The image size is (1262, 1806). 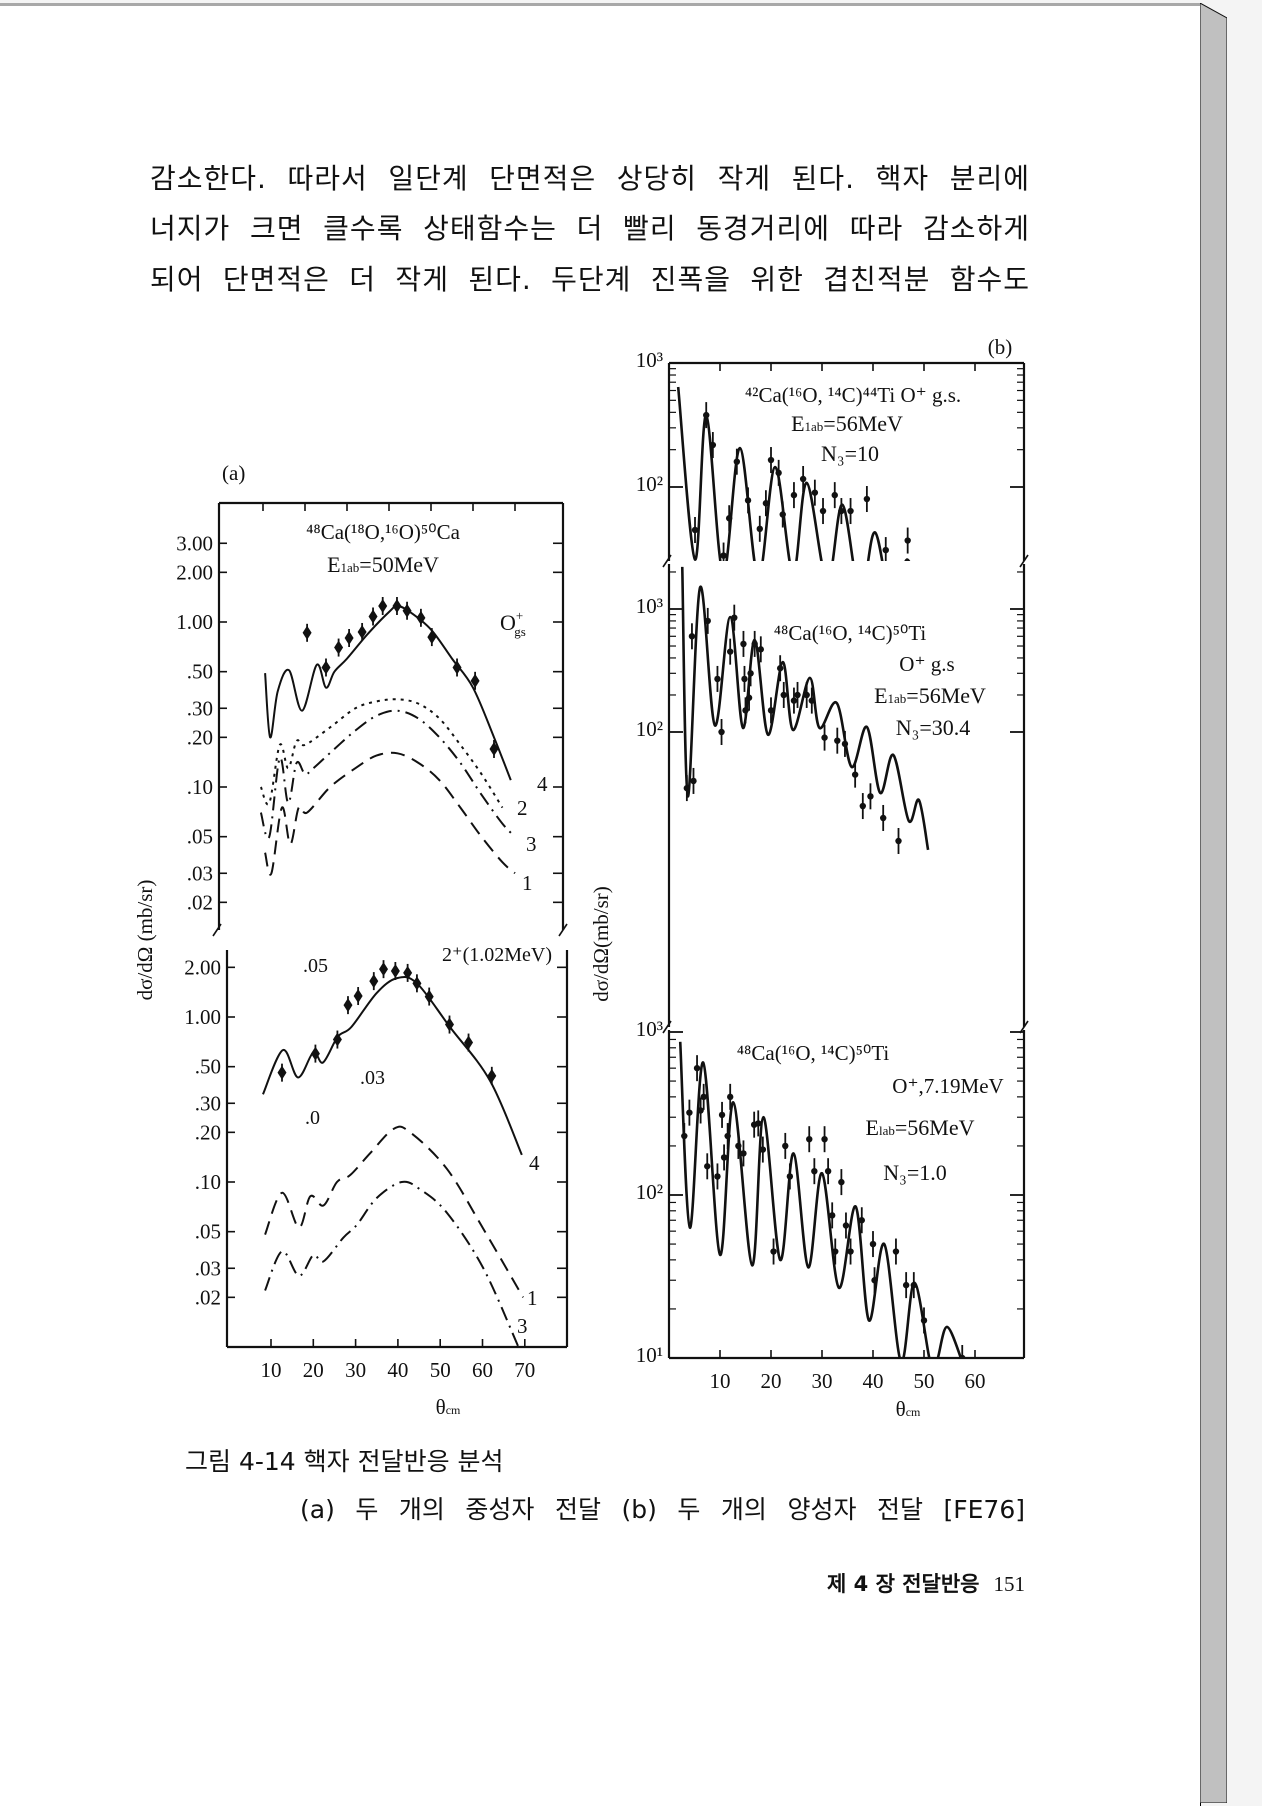 I want to click on y-tick-label: 10¹, so click(x=649, y=1355).